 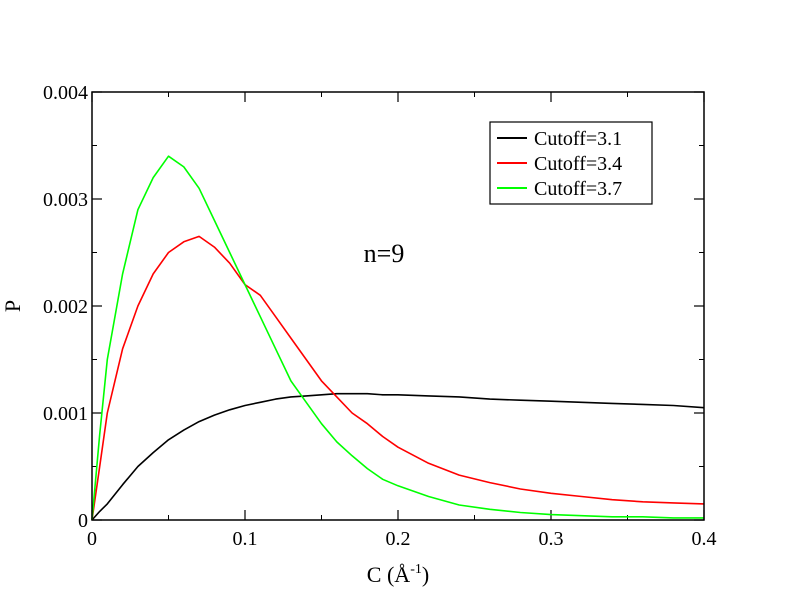 I want to click on x-axis-title-main: C (Å, so click(x=389, y=574).